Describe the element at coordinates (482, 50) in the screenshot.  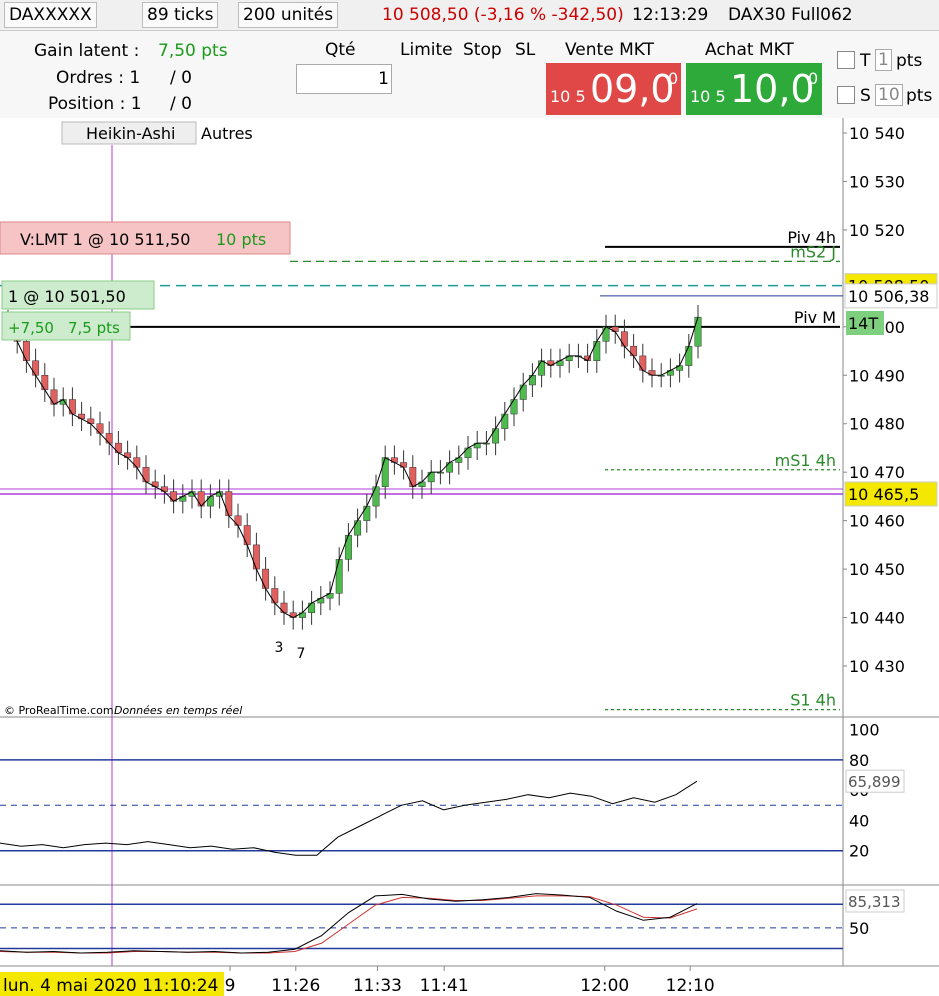
I see `stop: Stop` at that location.